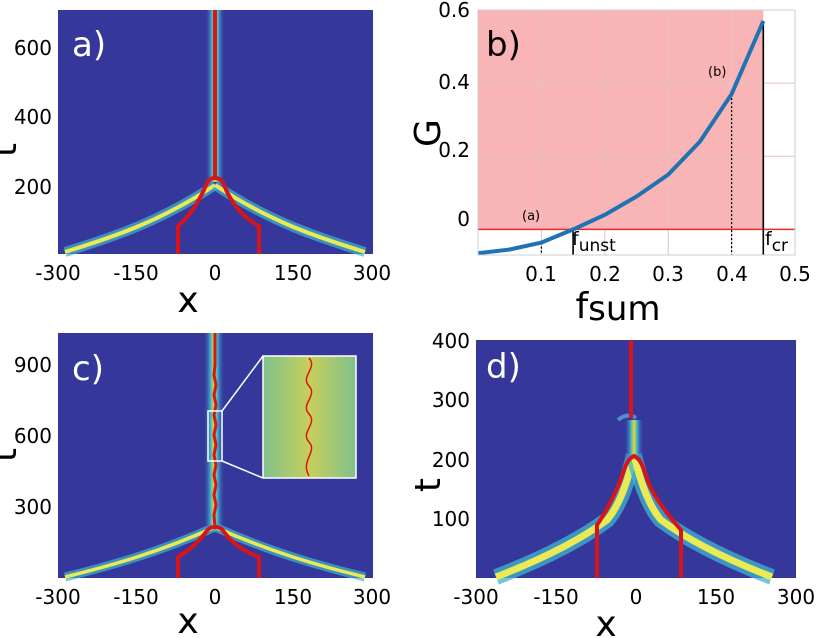 This screenshot has width=830, height=638. Describe the element at coordinates (582, 306) in the screenshot. I see `panel-b-xlabel-f: f` at that location.